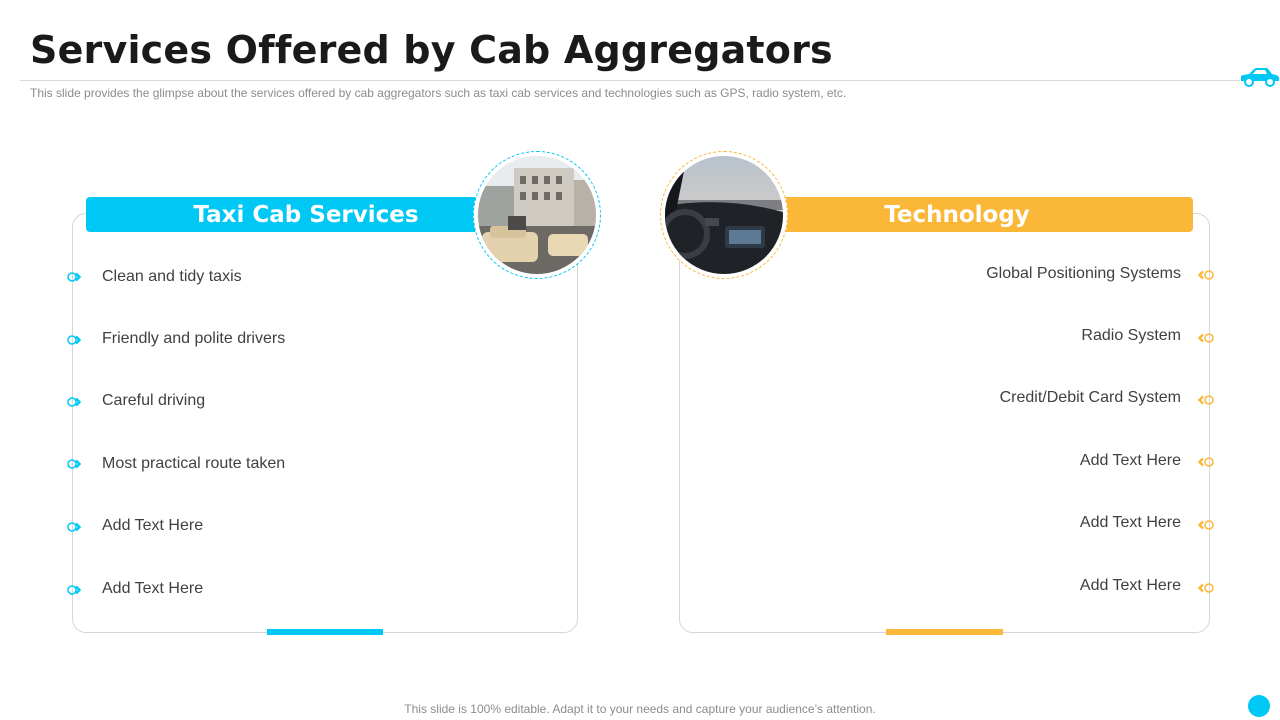 Image resolution: width=1280 pixels, height=720 pixels. I want to click on list-item: Global Positioning Systems, so click(1083, 273).